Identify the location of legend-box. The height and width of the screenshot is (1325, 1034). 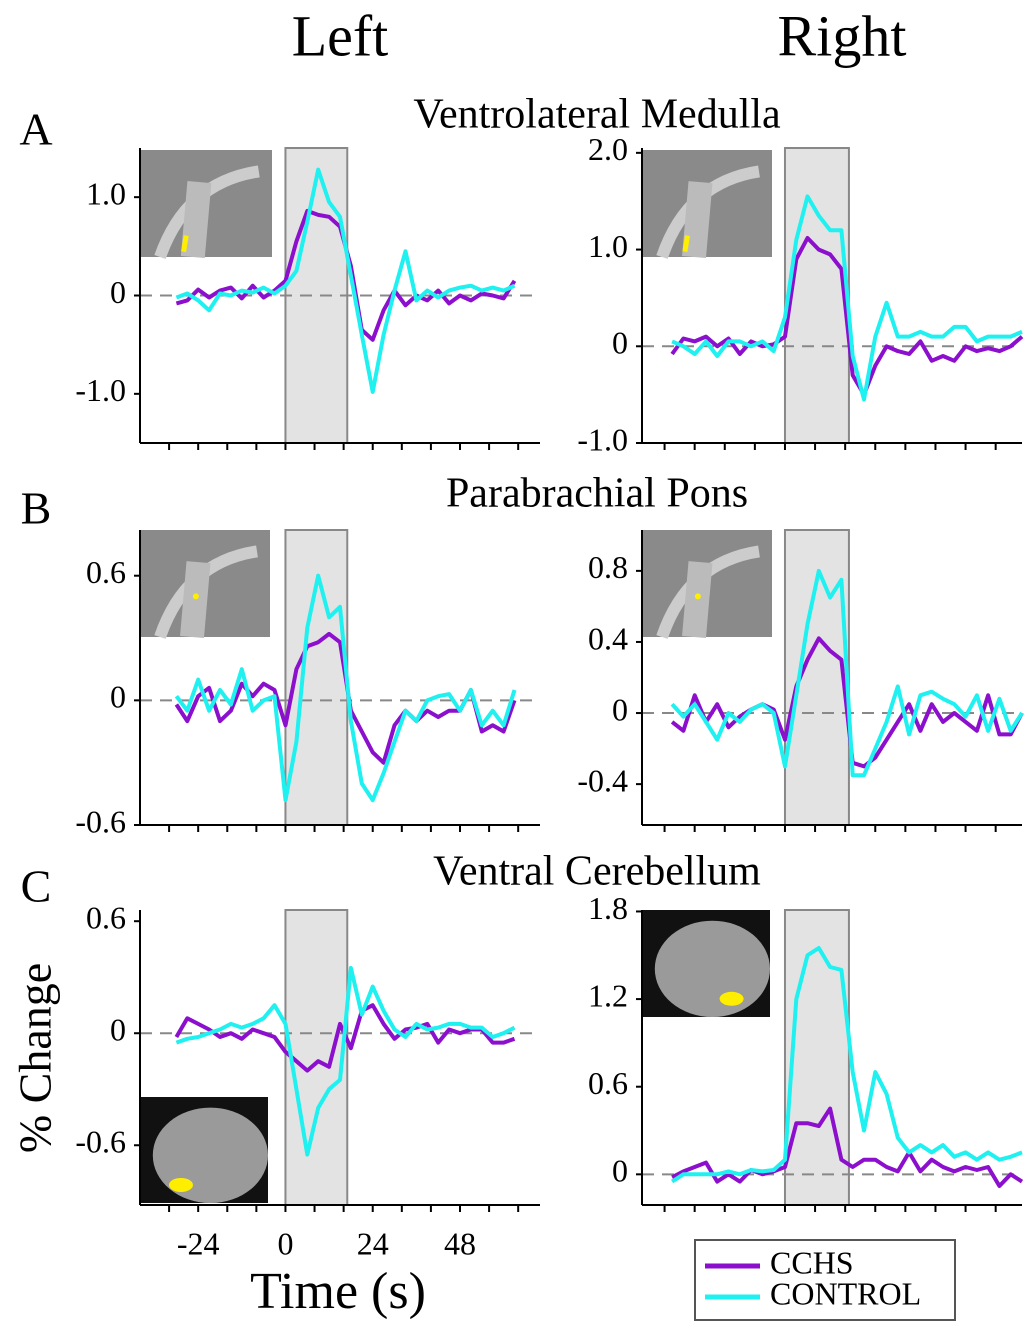
(825, 1280).